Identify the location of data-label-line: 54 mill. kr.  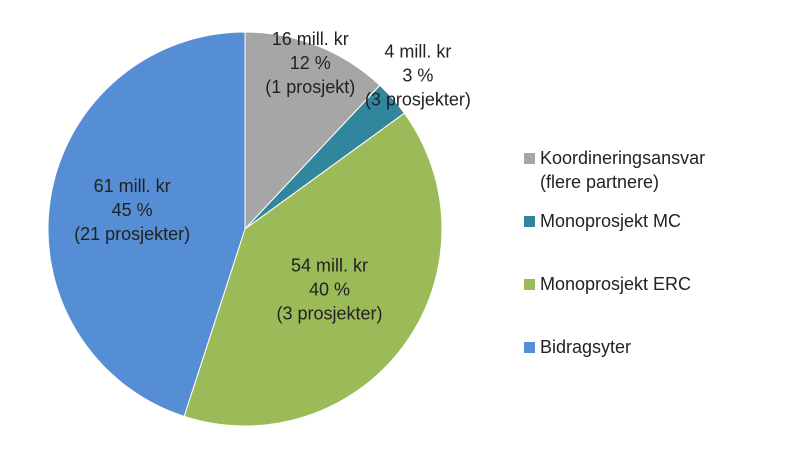
(329, 265).